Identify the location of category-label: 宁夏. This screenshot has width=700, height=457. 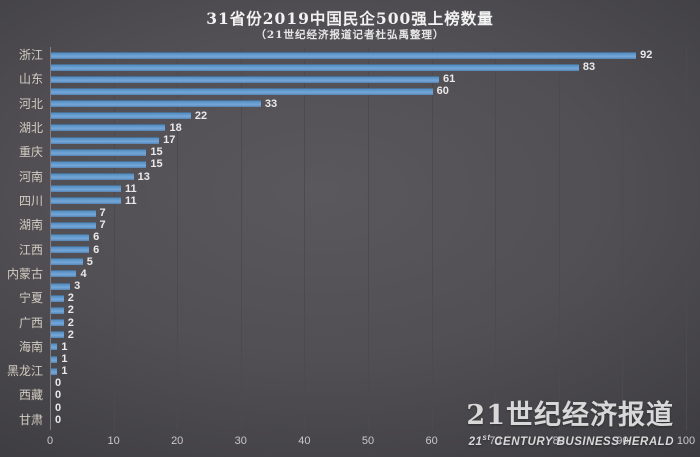
(30, 298).